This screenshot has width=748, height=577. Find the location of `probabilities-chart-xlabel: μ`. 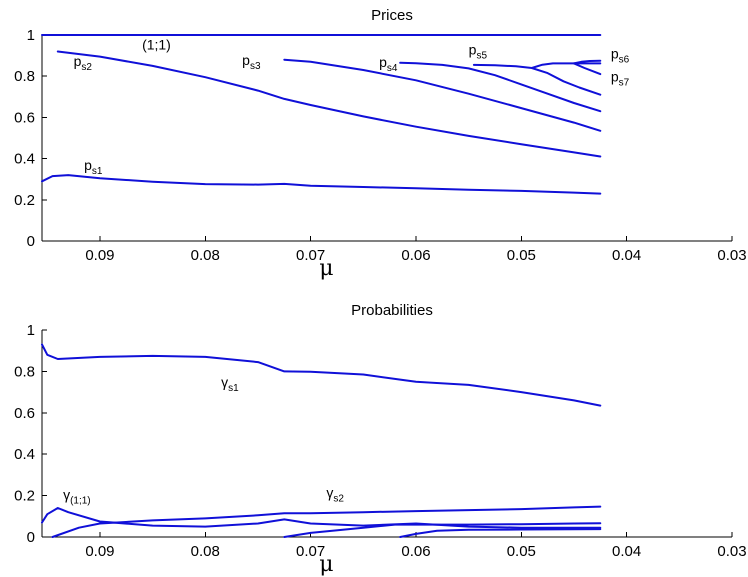

probabilities-chart-xlabel: μ is located at coordinates (326, 564).